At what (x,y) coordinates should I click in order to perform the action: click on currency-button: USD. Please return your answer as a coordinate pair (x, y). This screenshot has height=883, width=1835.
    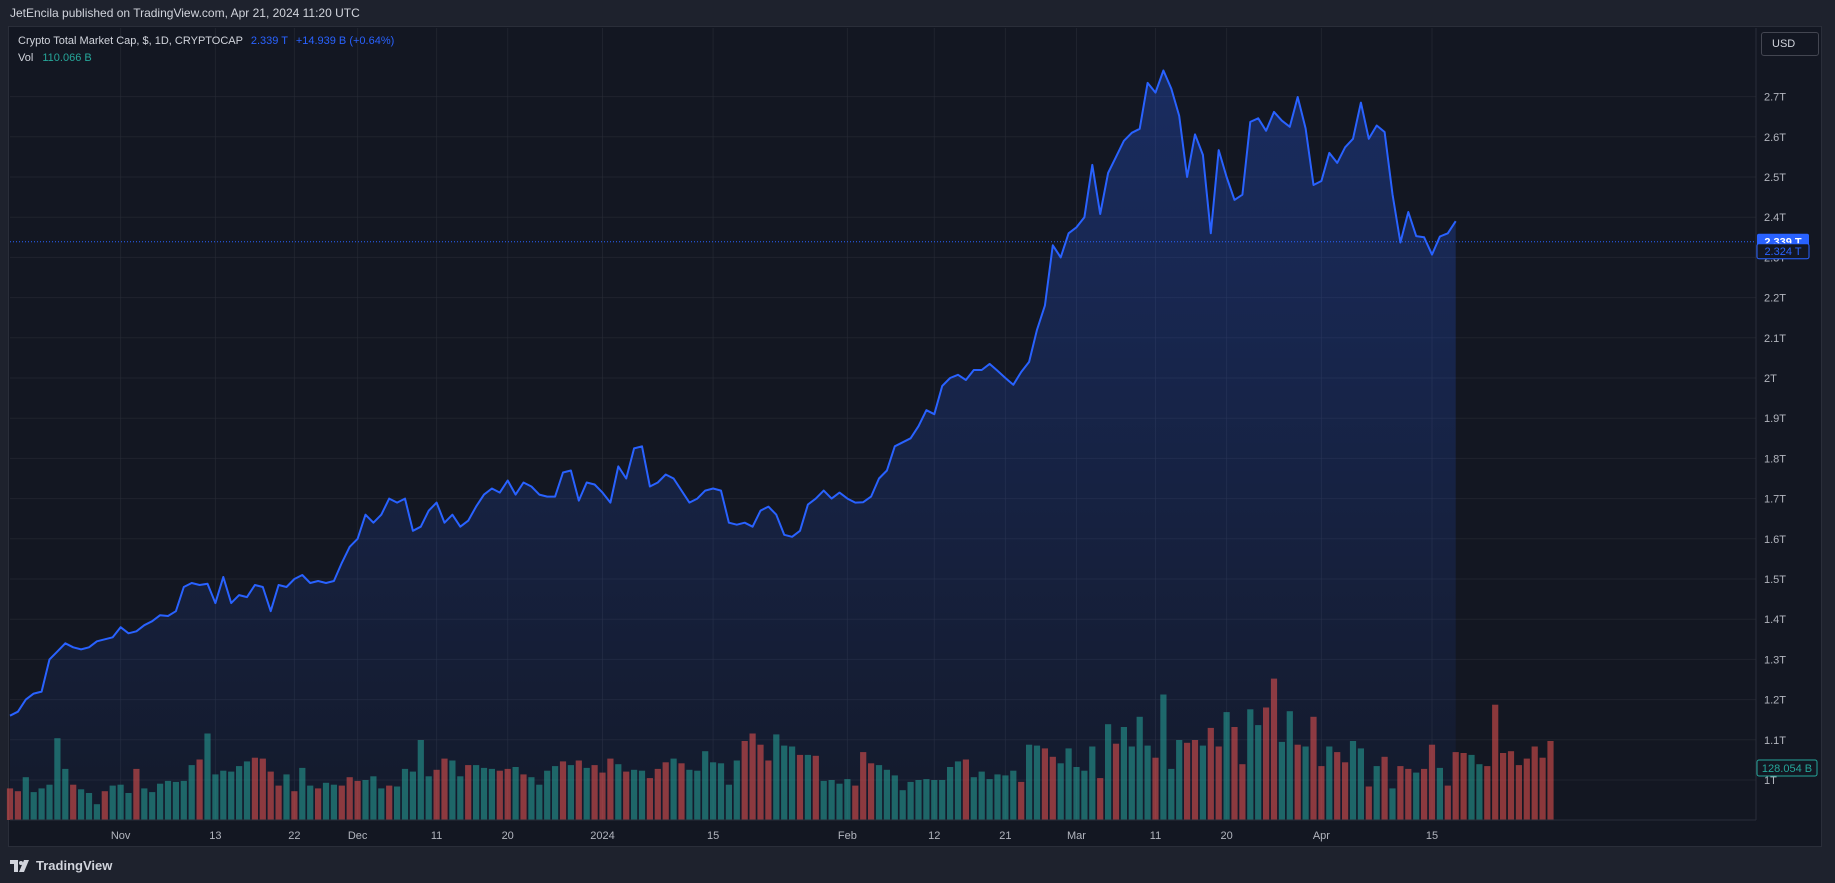
    Looking at the image, I should click on (1790, 44).